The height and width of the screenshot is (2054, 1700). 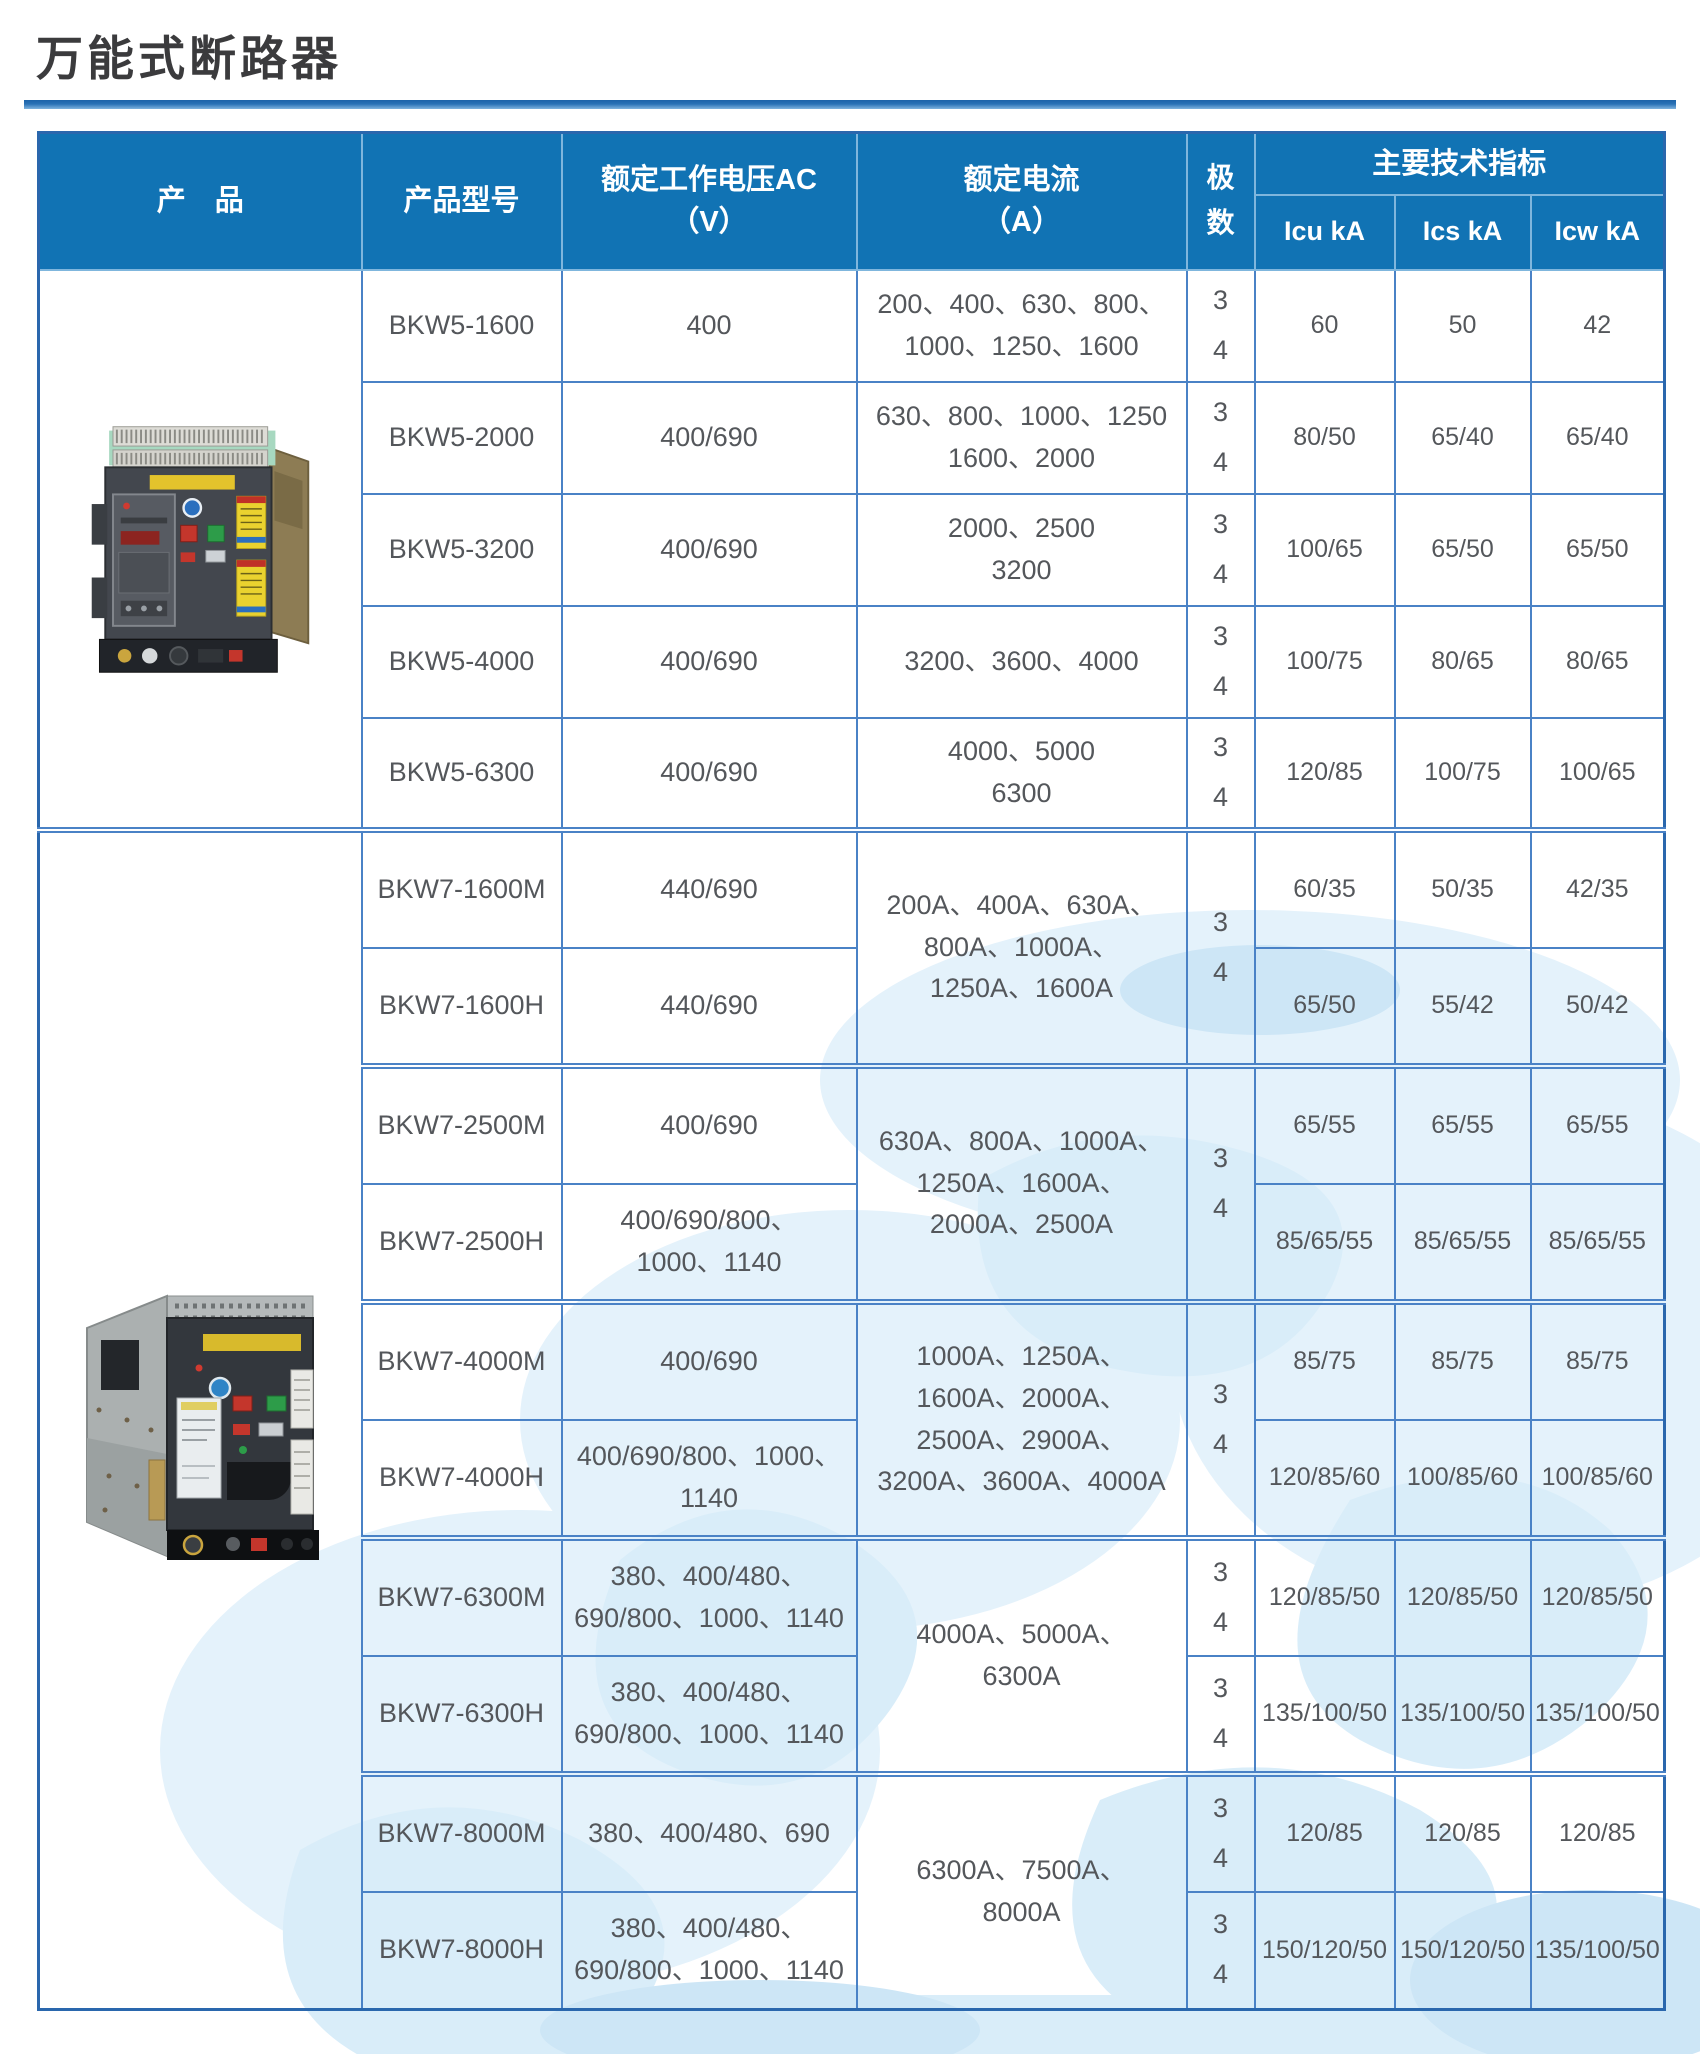 What do you see at coordinates (461, 1832) in the screenshot?
I see `model-cell: BKW7-8000M` at bounding box center [461, 1832].